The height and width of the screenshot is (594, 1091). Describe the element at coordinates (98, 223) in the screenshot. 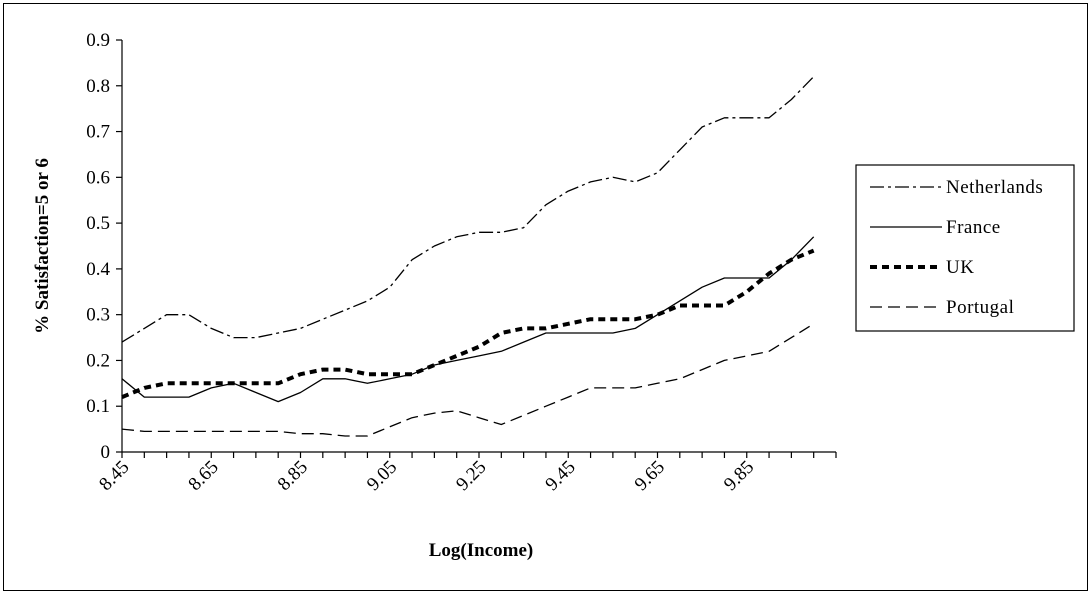

I see `y-tick-label: 0.5` at that location.